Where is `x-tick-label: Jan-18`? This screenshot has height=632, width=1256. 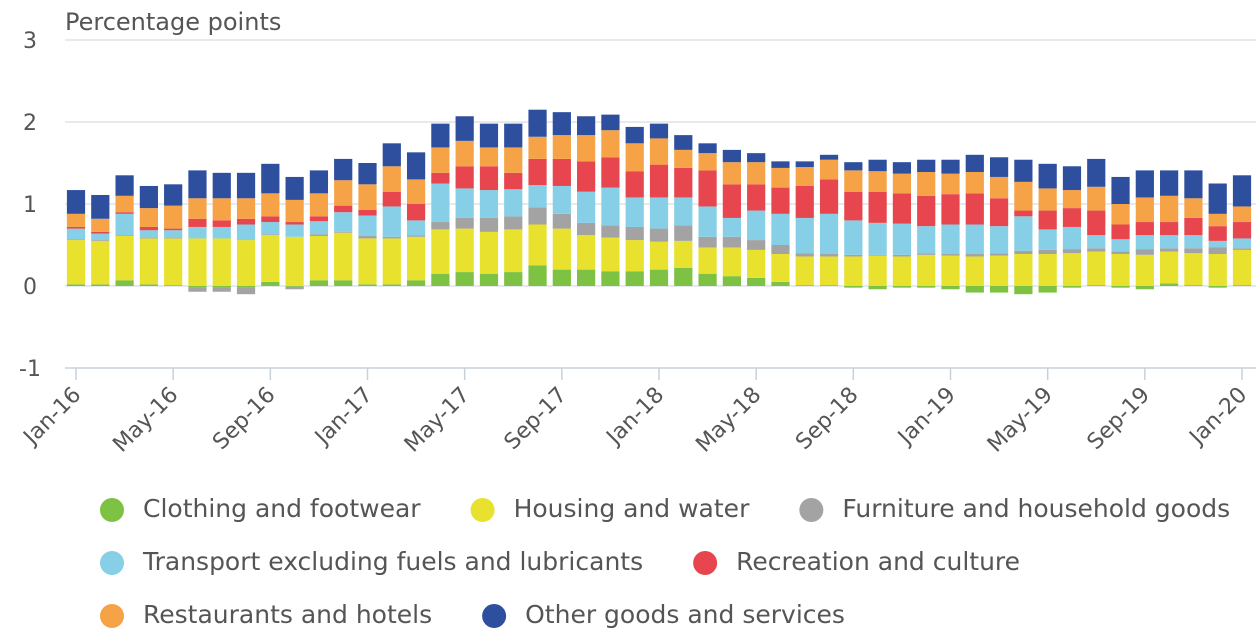 x-tick-label: Jan-18 is located at coordinates (635, 417).